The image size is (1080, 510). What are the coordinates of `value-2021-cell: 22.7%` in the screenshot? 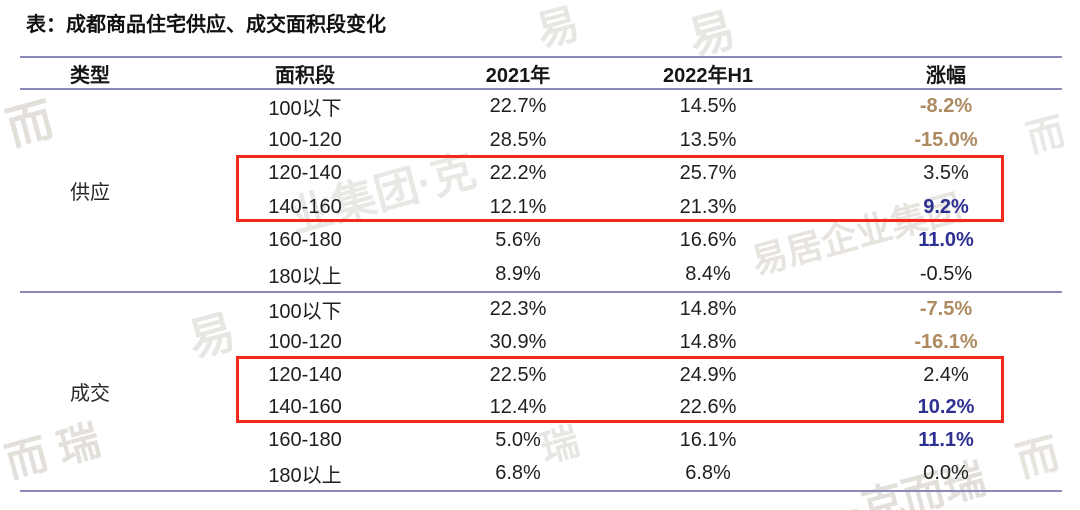 It's located at (518, 106).